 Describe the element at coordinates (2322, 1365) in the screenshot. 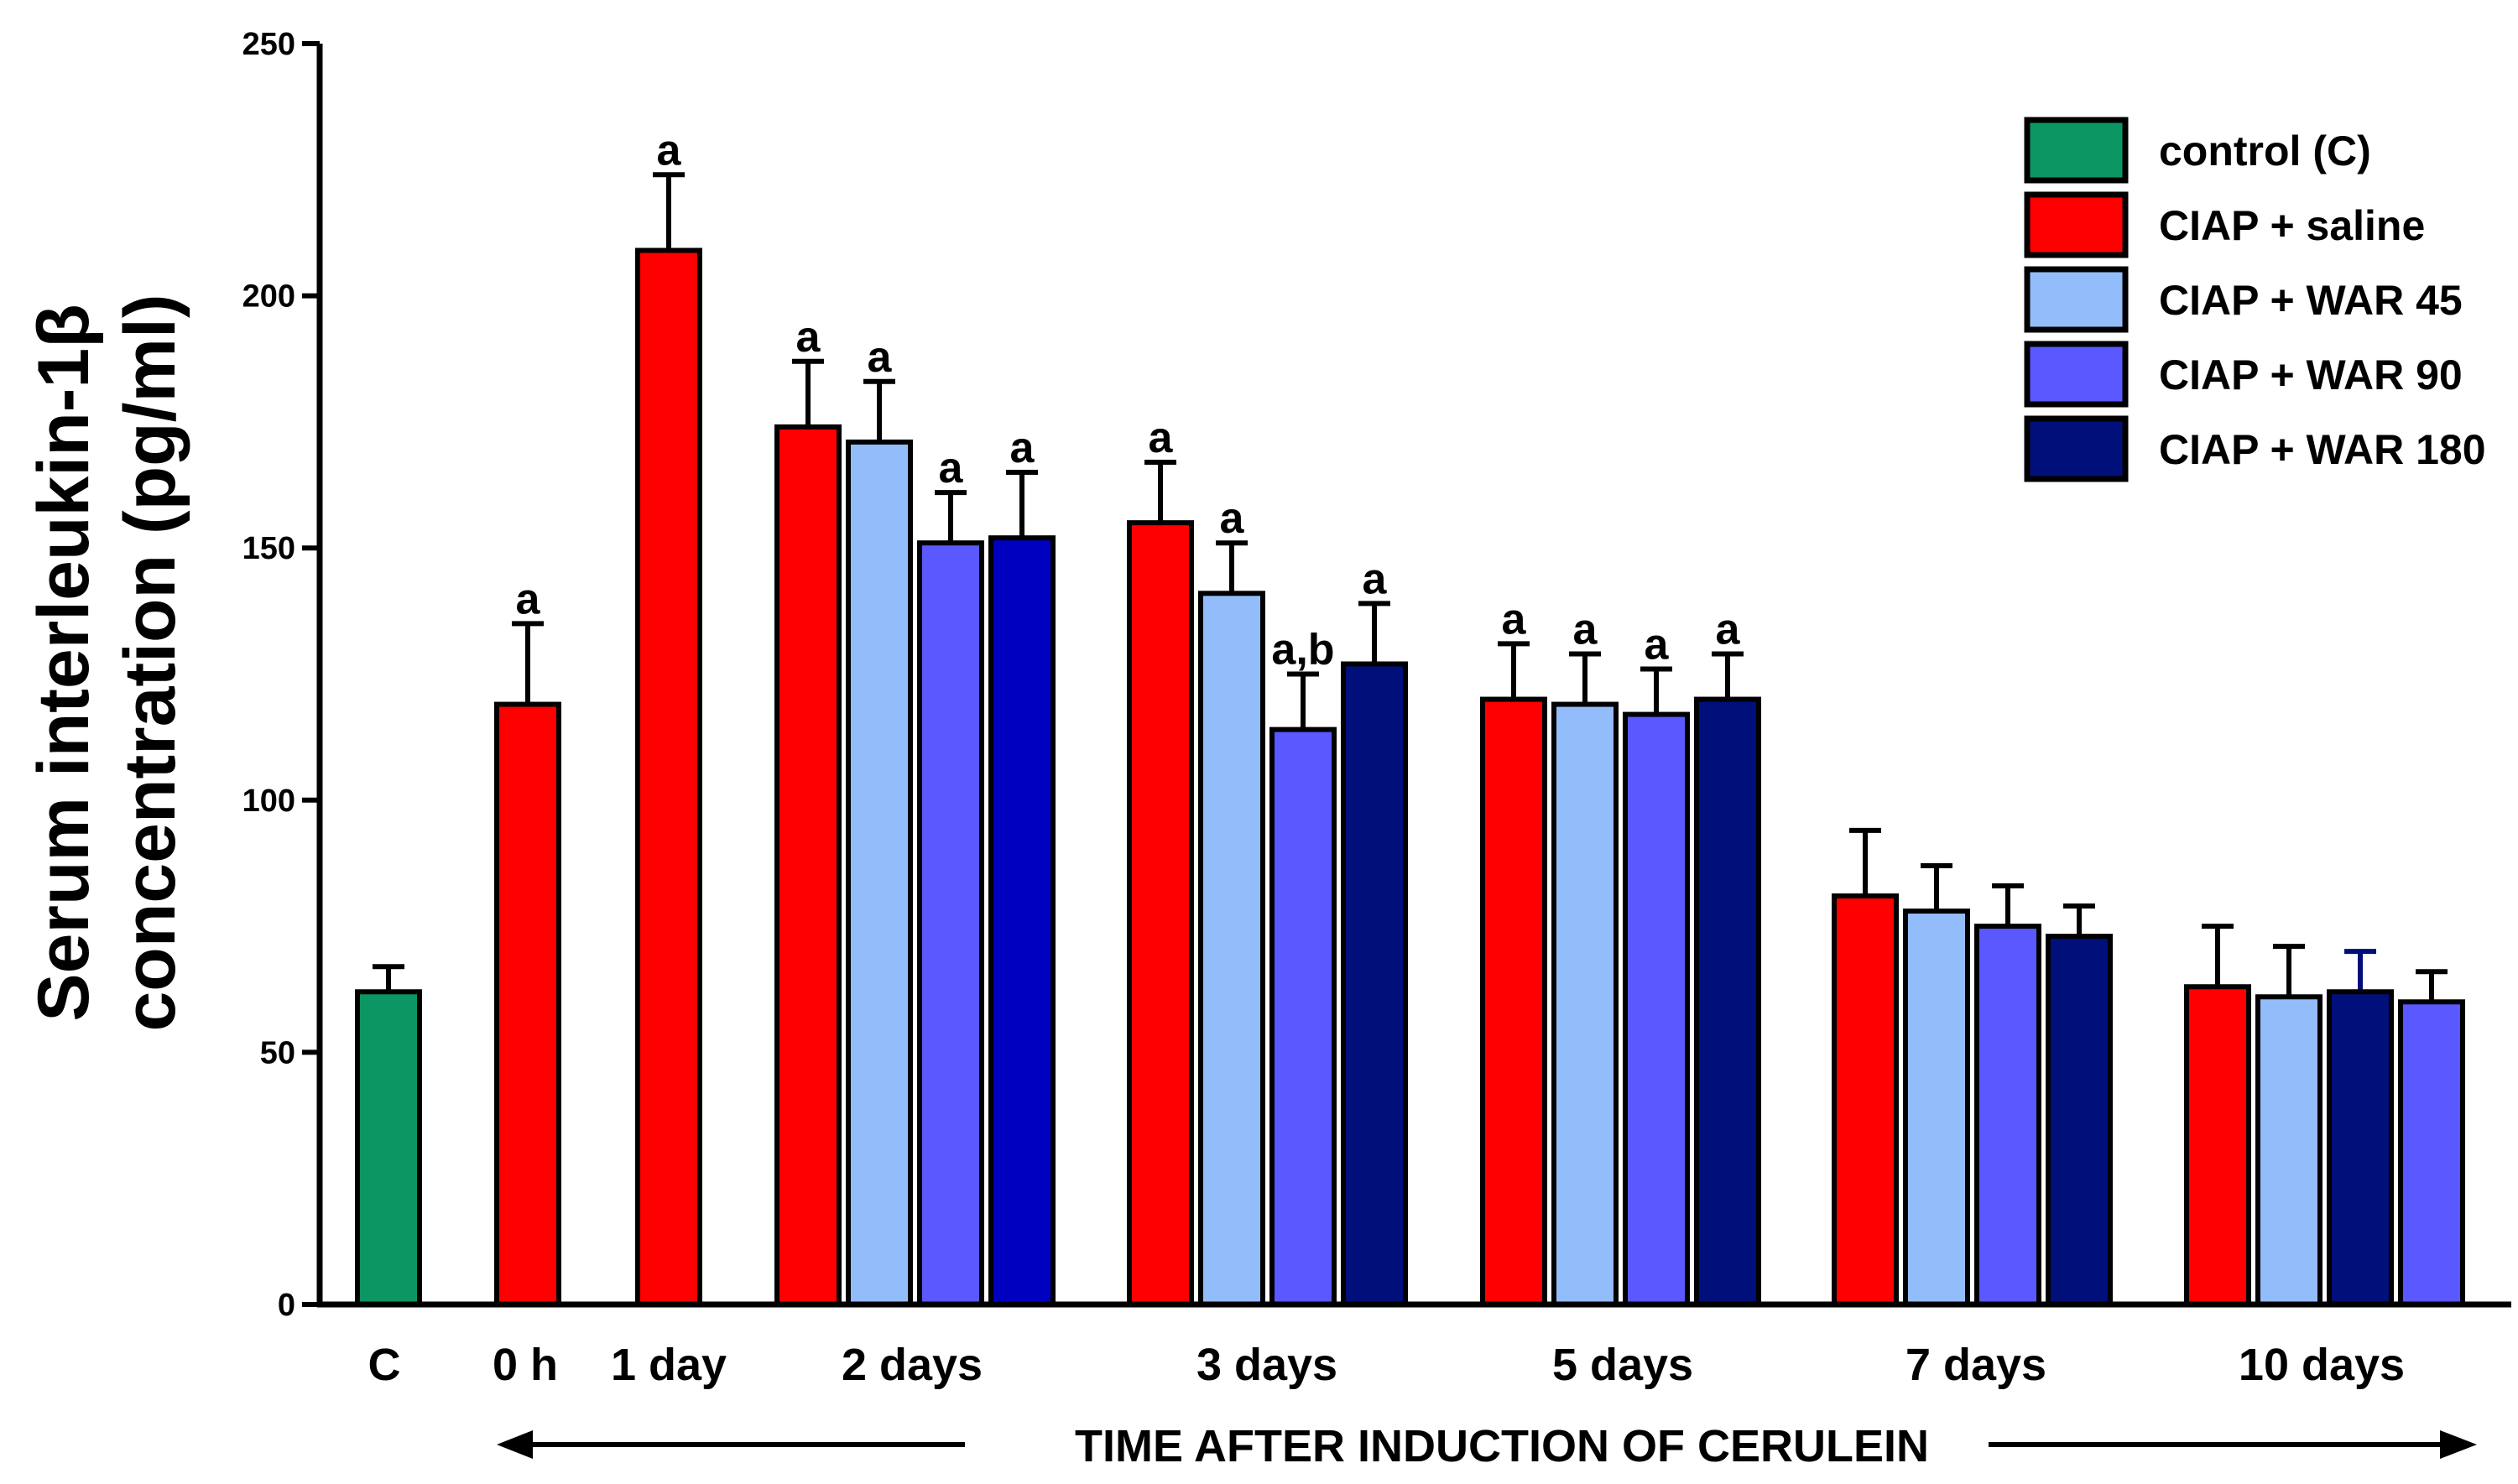

I see `x-category-label: 10 days` at that location.